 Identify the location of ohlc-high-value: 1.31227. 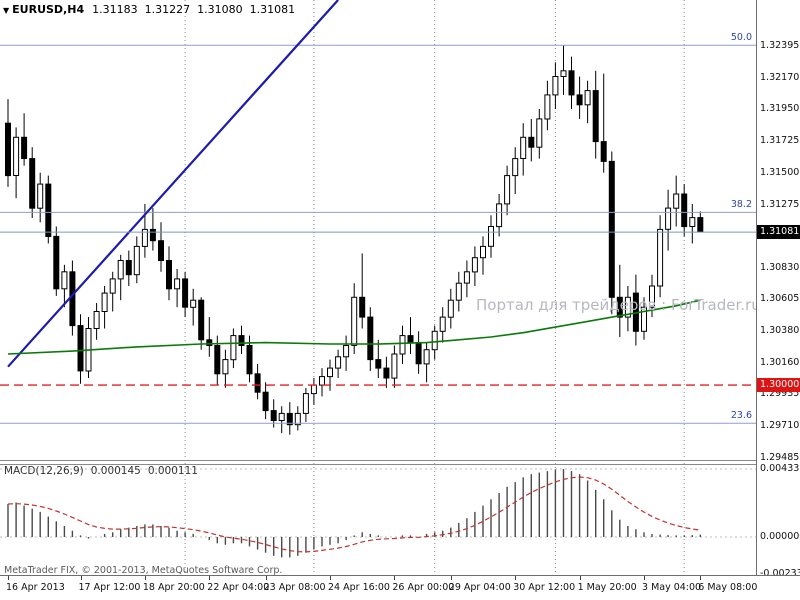
(167, 9).